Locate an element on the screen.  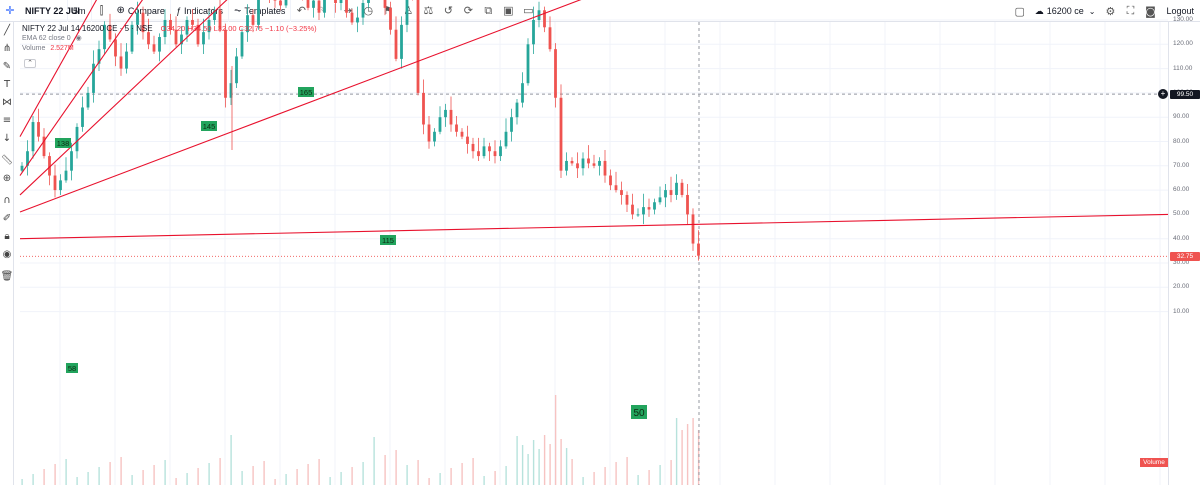
export-icon: ⇥ is located at coordinates (348, 10).